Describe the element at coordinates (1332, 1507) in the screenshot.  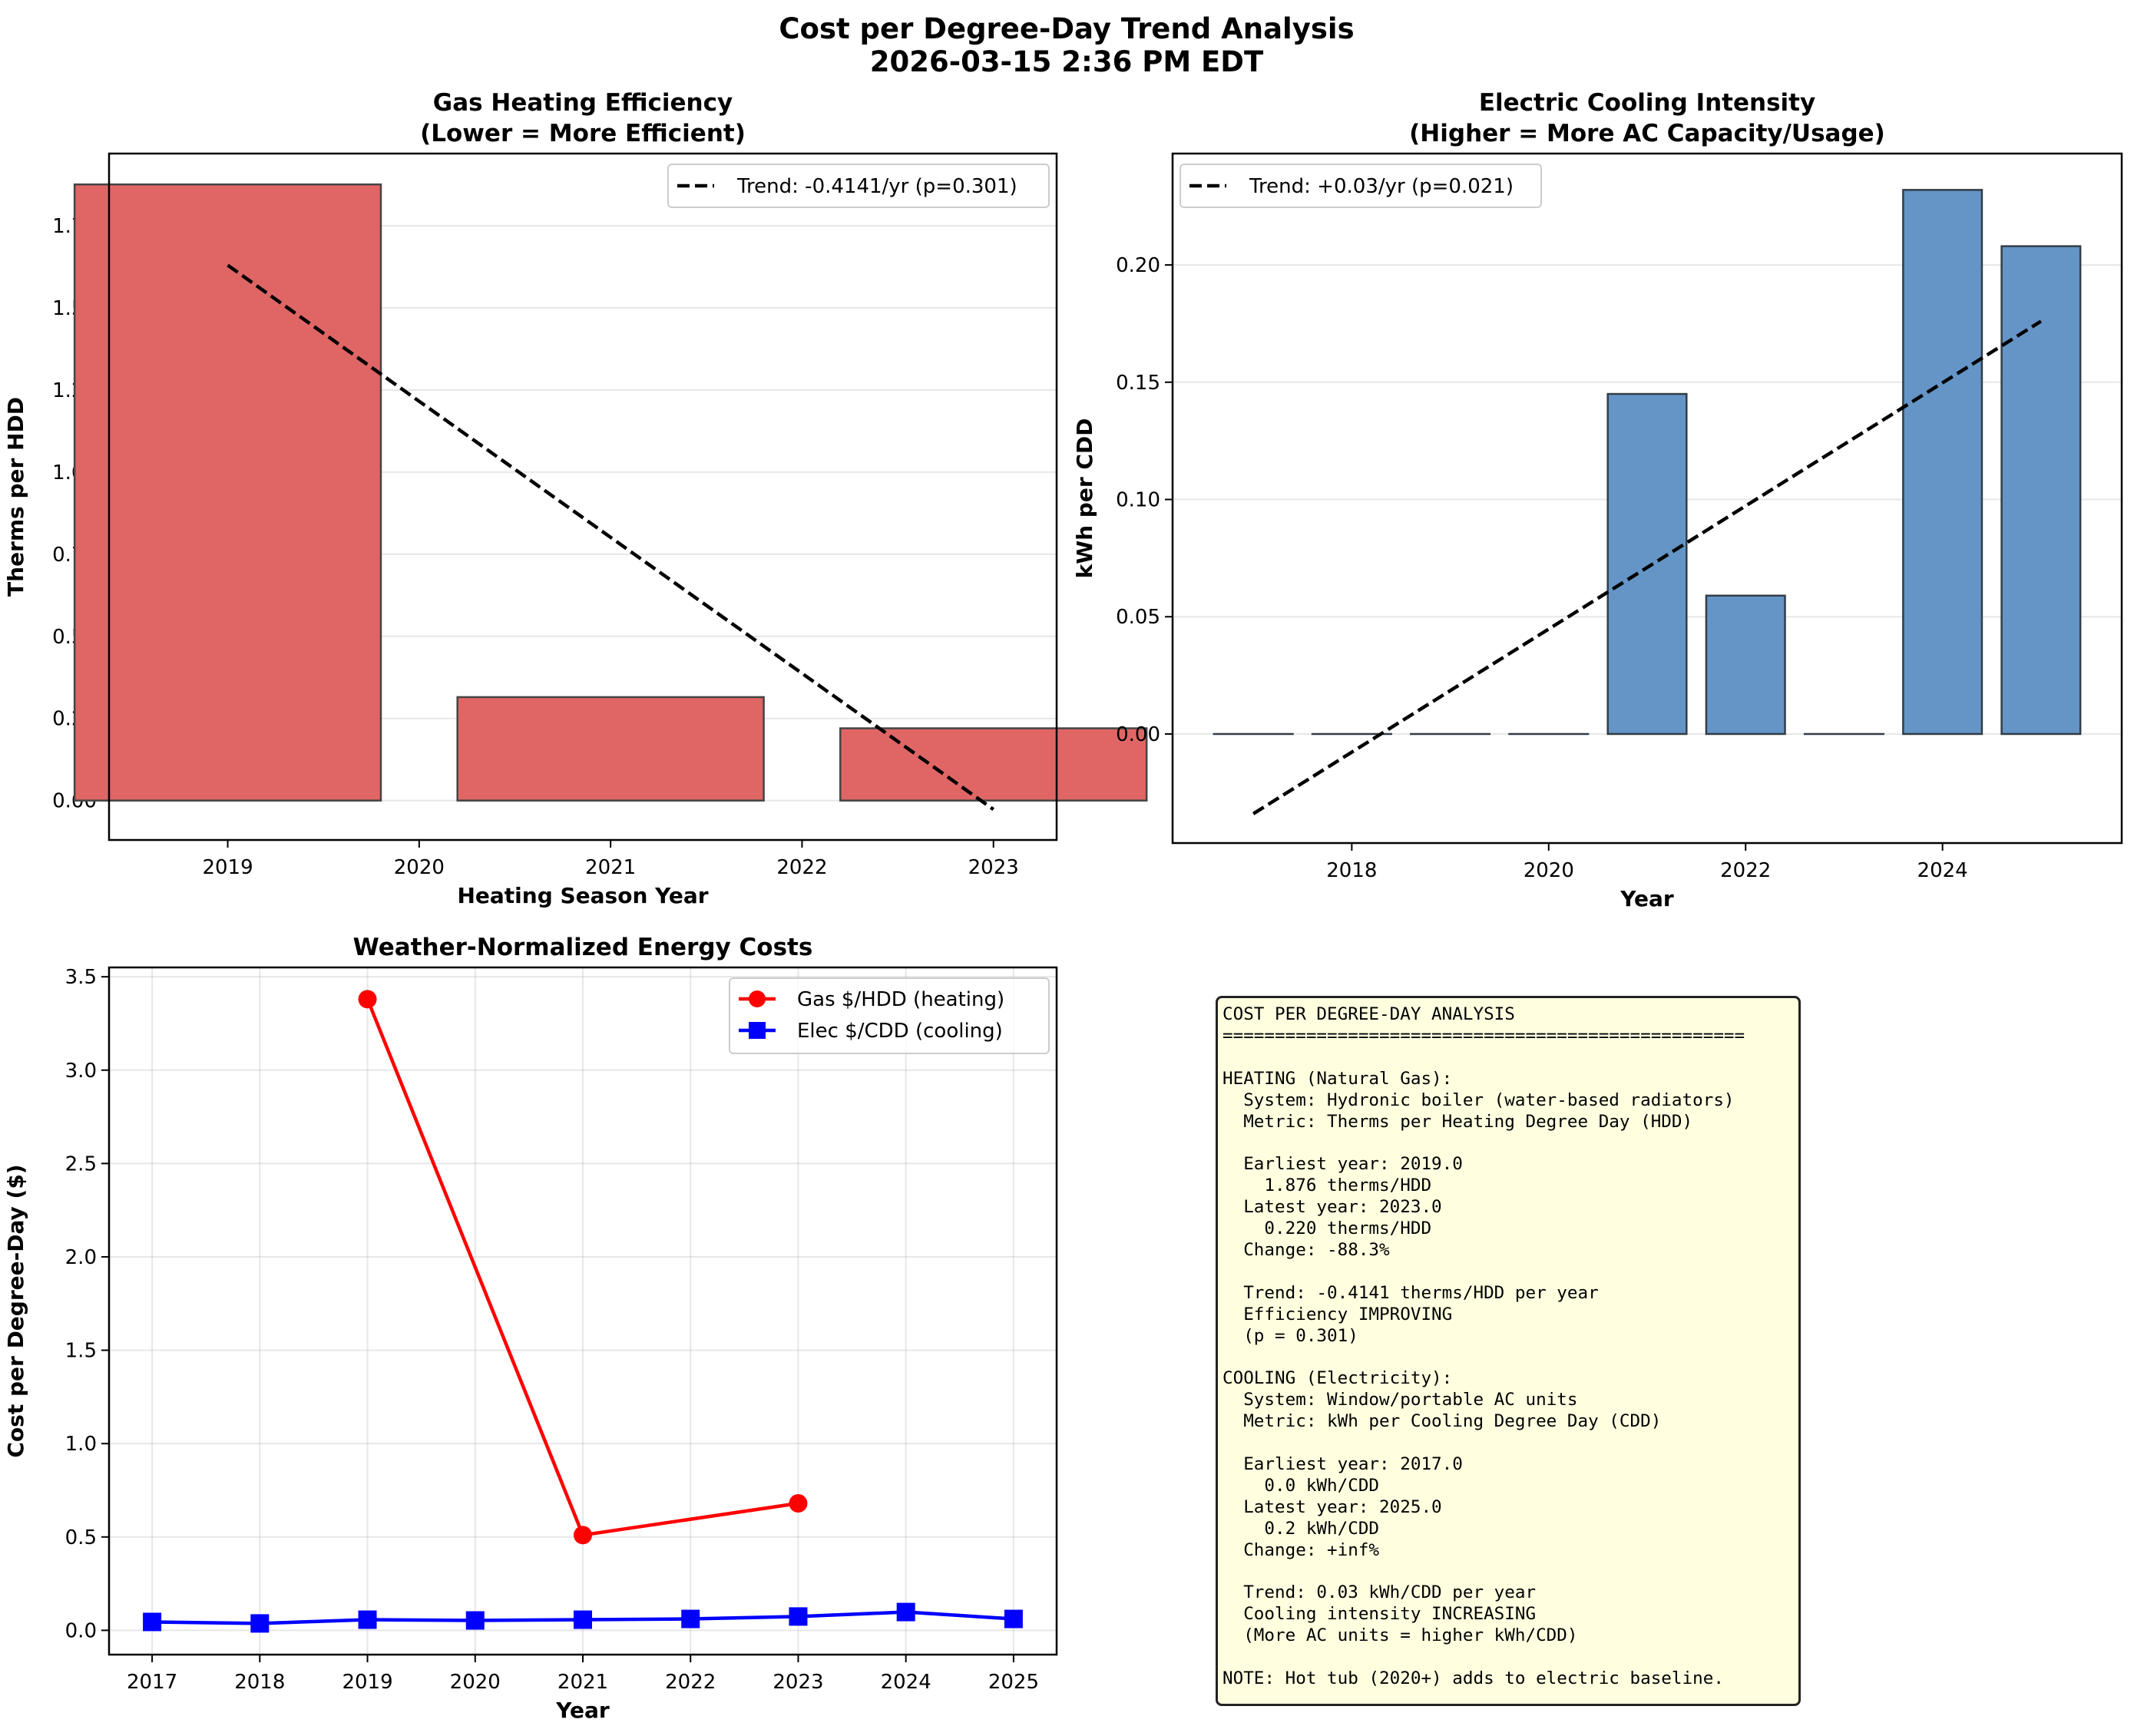
I see `summary-line: Latest year: 2025.0` at that location.